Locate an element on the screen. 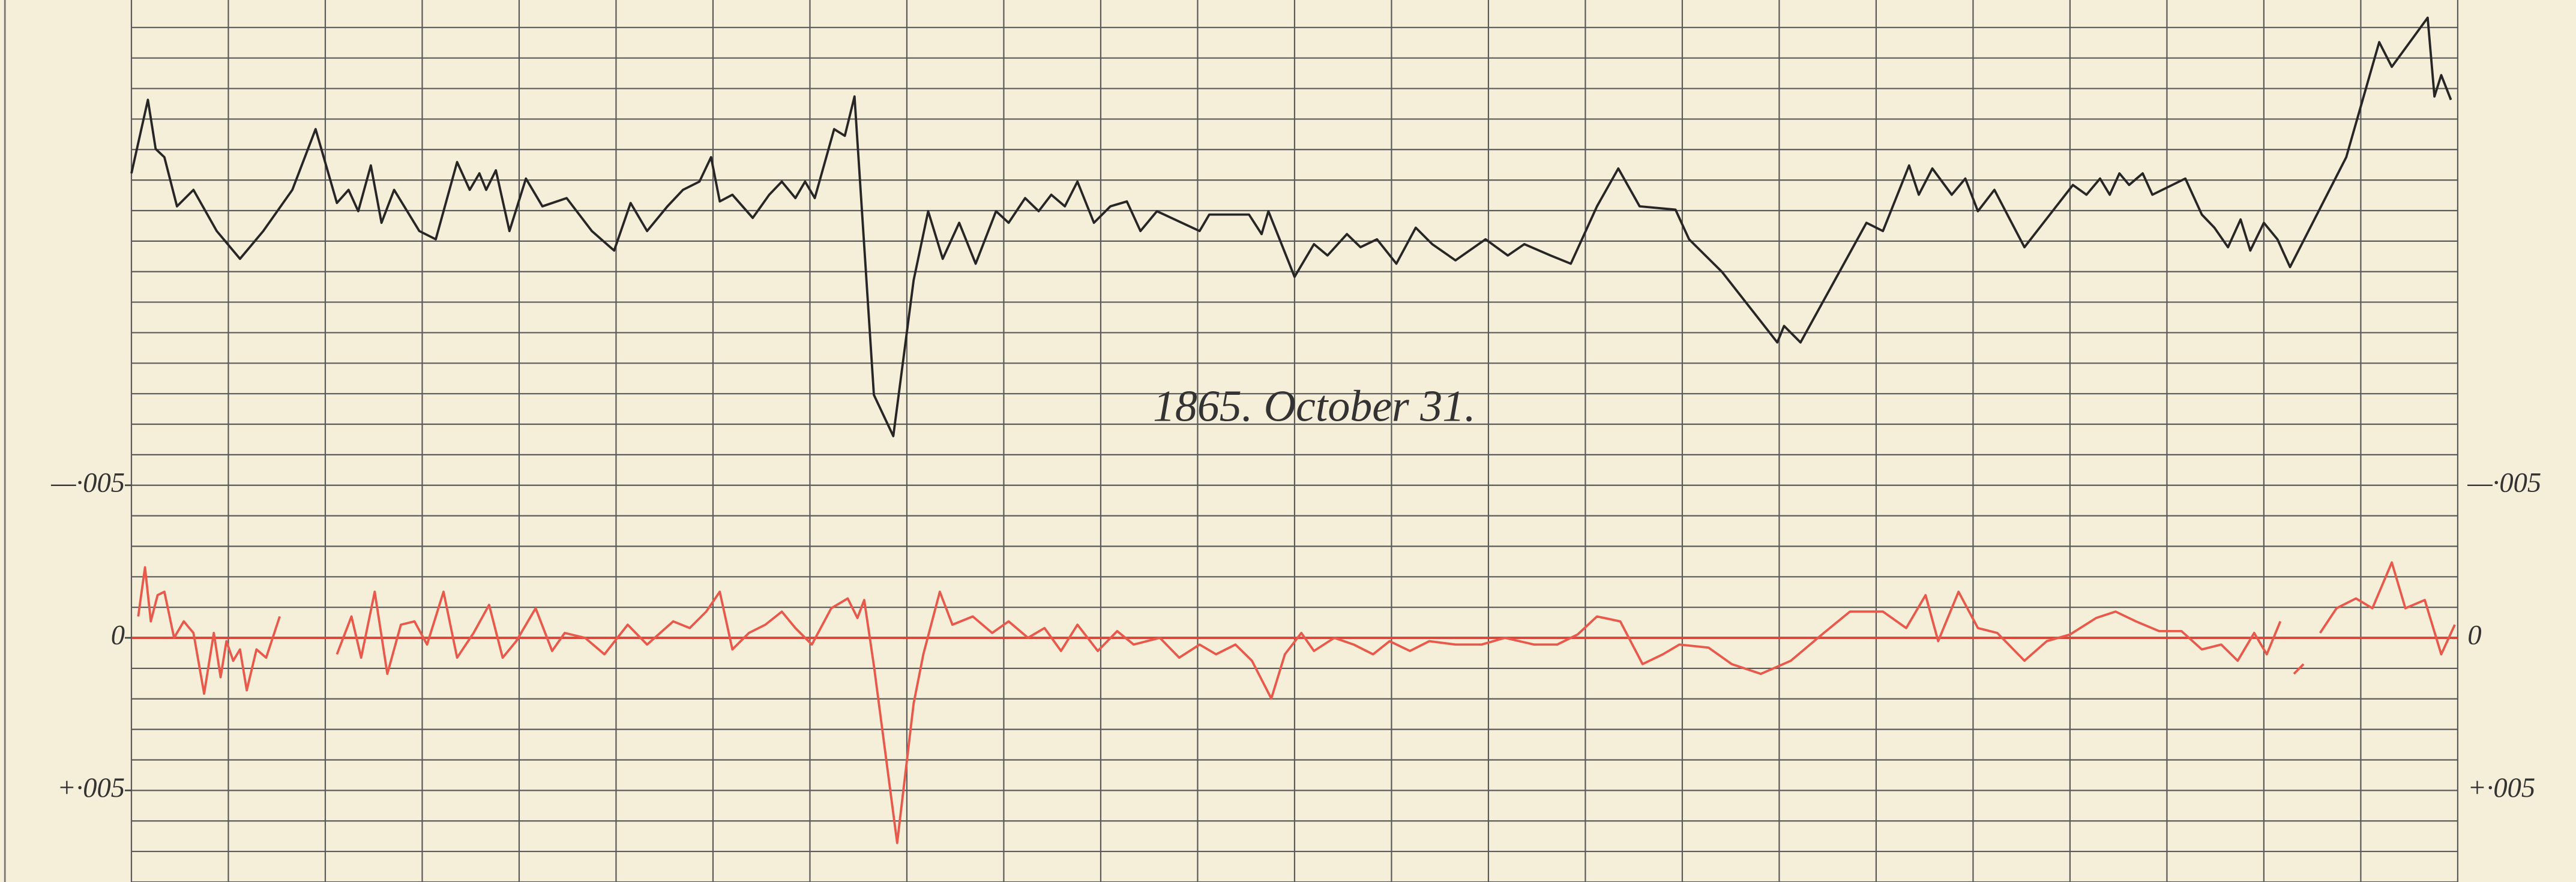 This screenshot has height=882, width=2576. y-tick-label-right: +·005 is located at coordinates (2501, 788).